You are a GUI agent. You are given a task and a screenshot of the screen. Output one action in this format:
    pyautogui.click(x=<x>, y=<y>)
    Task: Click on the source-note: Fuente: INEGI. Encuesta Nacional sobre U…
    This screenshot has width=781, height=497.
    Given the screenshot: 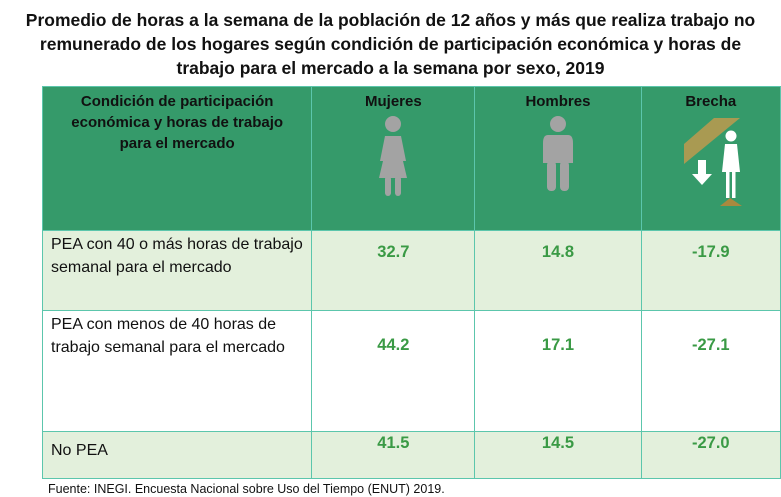 What is the action you would take?
    pyautogui.click(x=246, y=489)
    